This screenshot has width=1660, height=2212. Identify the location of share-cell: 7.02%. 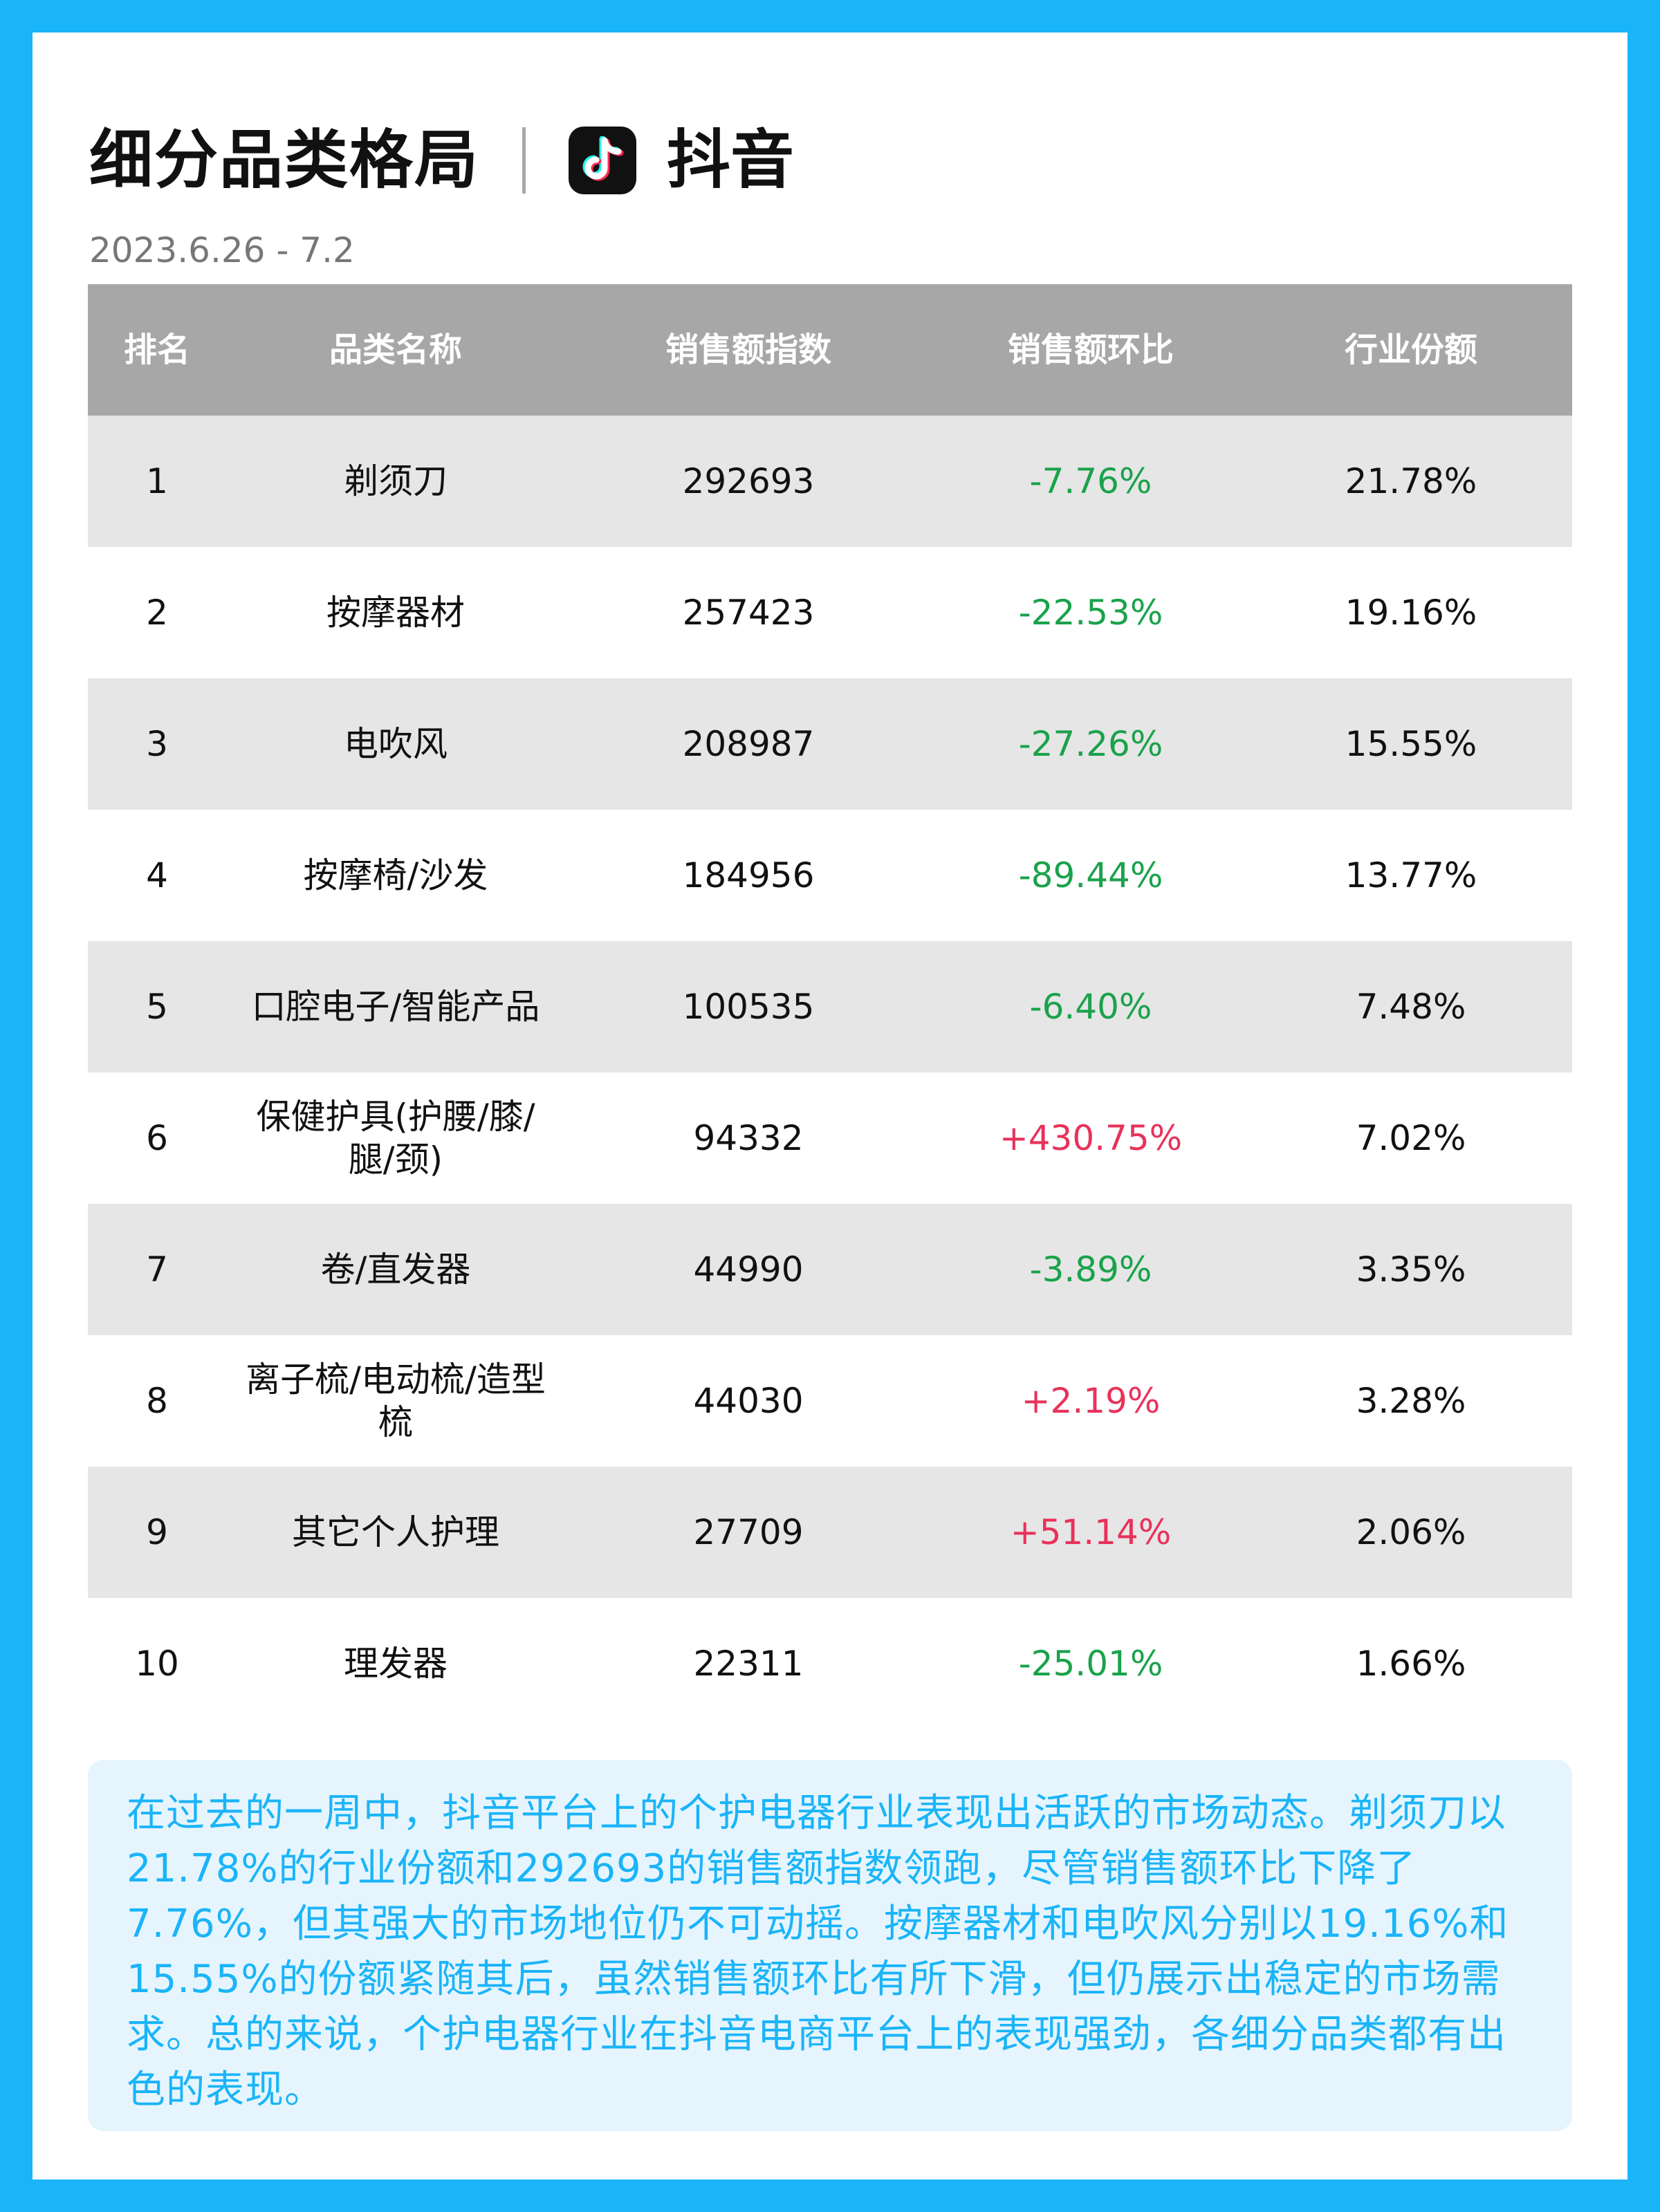
(1411, 1137).